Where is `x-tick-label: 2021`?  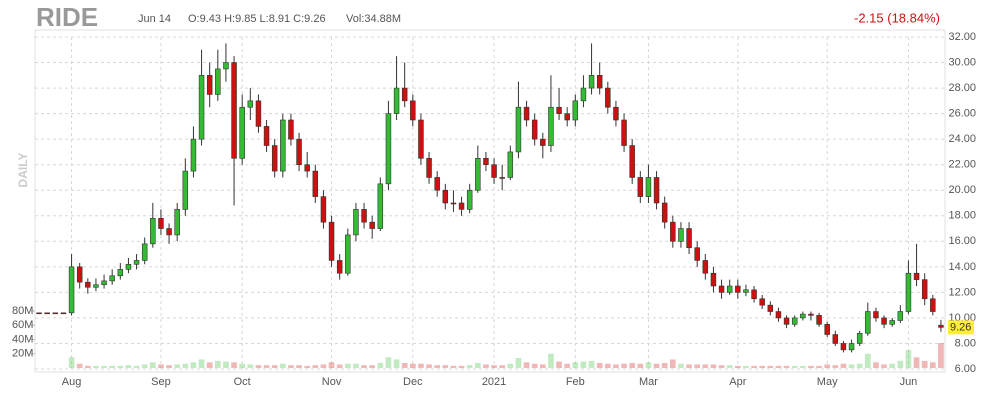 x-tick-label: 2021 is located at coordinates (494, 382).